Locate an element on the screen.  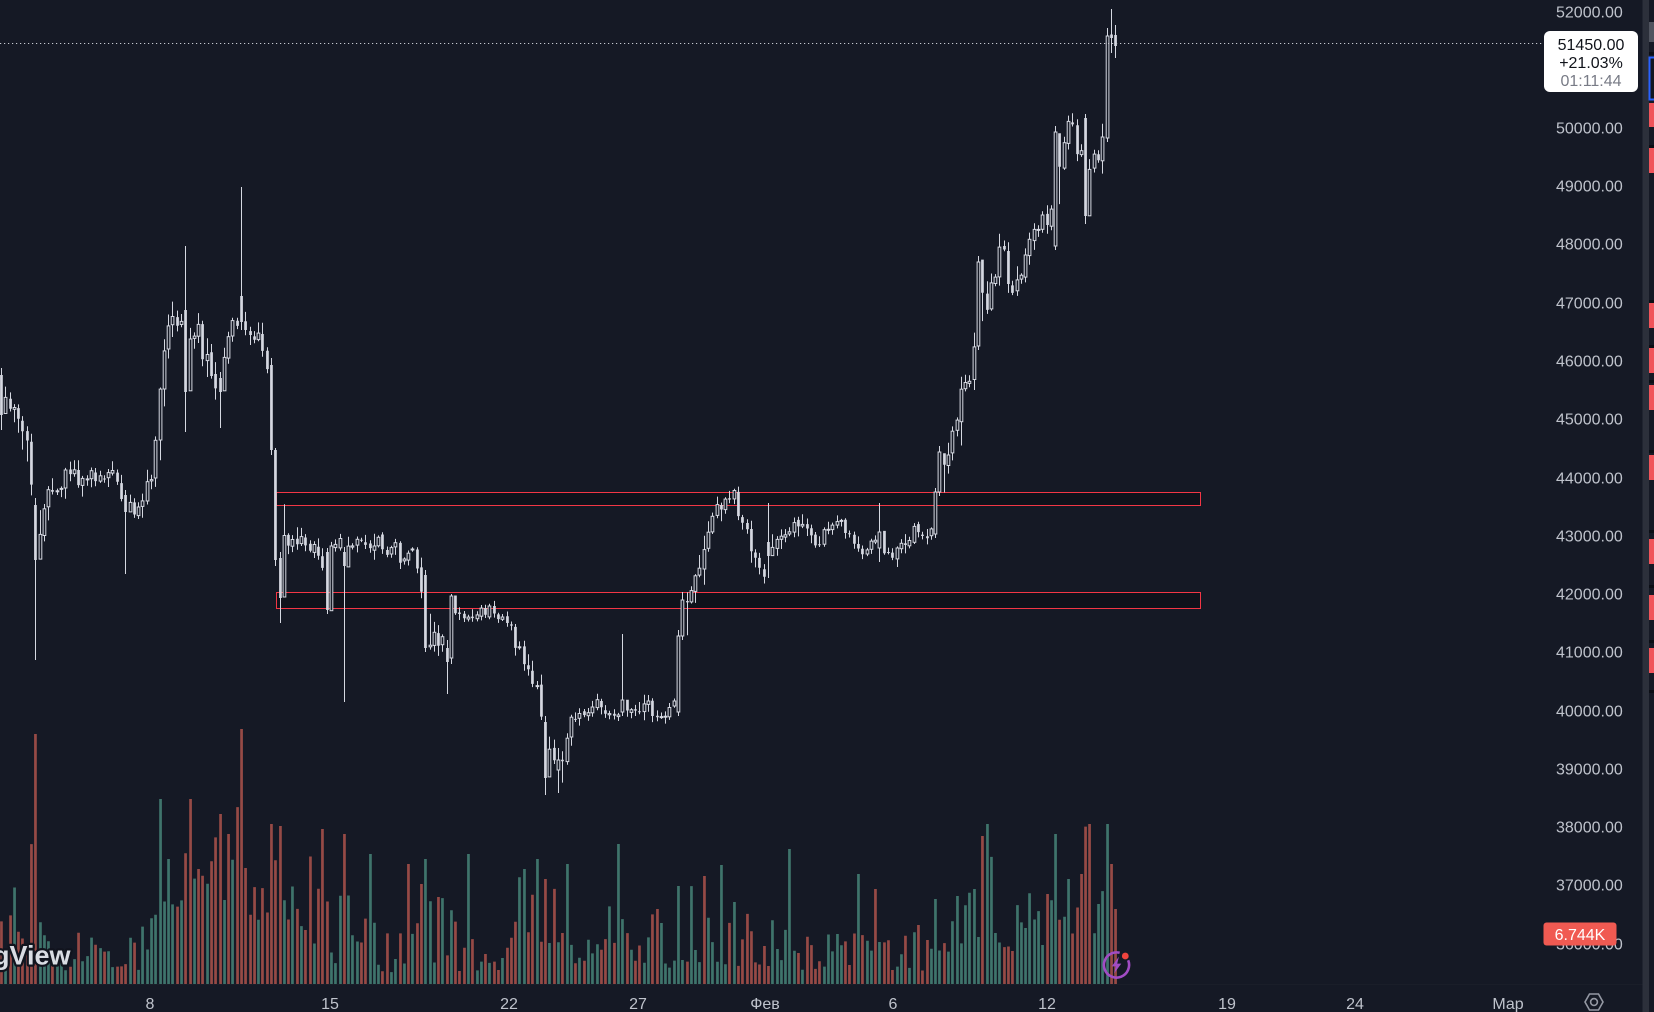
svg-text: 40000.00 is located at coordinates (1589, 712).